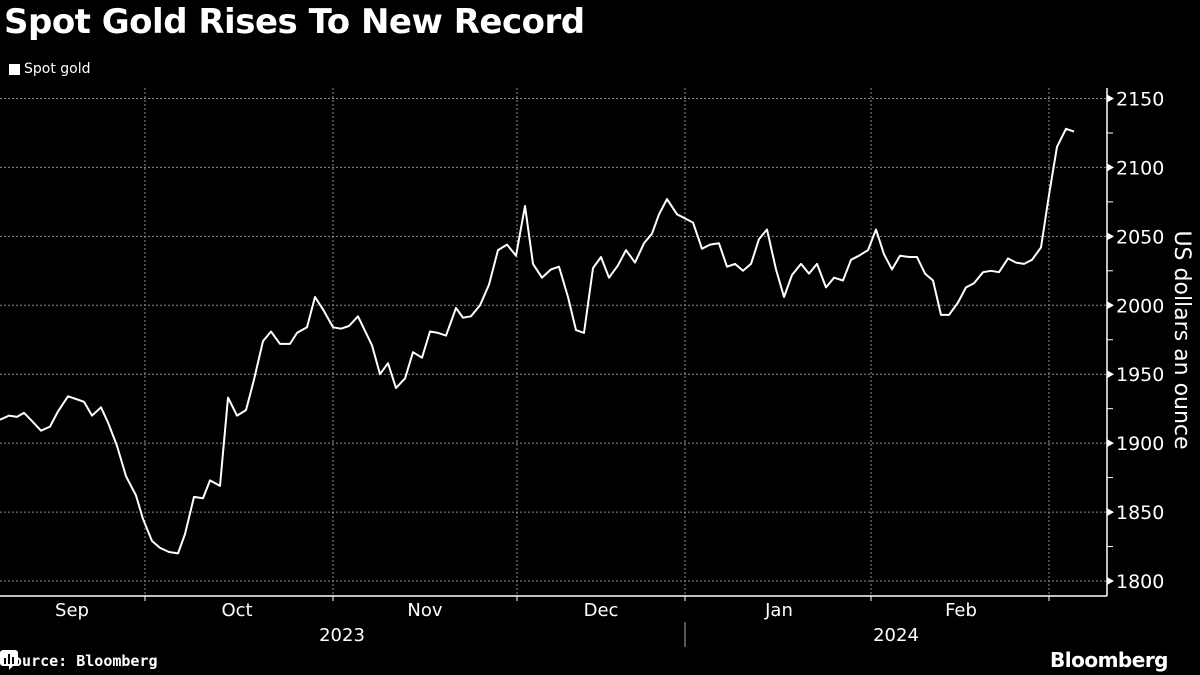 Image resolution: width=1200 pixels, height=675 pixels. Describe the element at coordinates (1140, 237) in the screenshot. I see `y-tick-label: 2050` at that location.